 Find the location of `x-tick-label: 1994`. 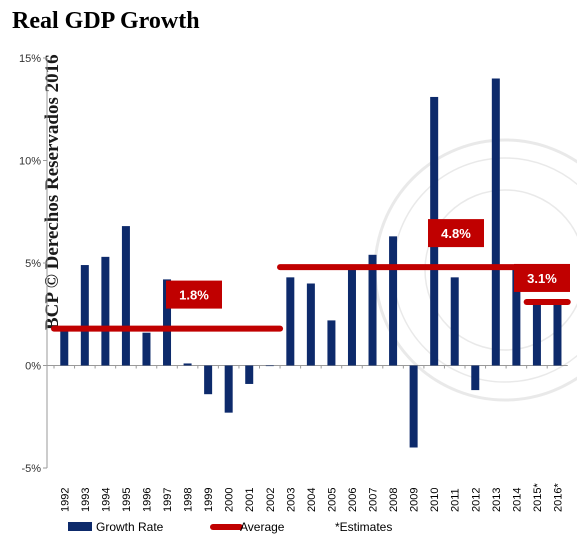

x-tick-label: 1994 is located at coordinates (106, 500).